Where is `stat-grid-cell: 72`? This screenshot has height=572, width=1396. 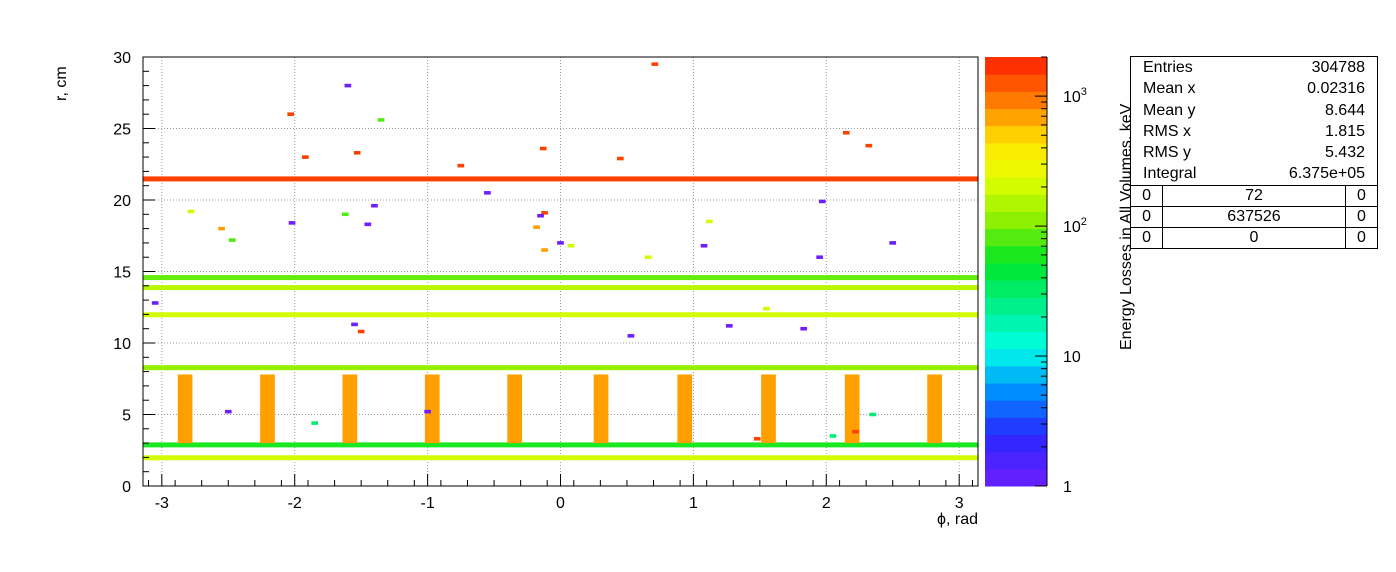 stat-grid-cell: 72 is located at coordinates (1254, 195).